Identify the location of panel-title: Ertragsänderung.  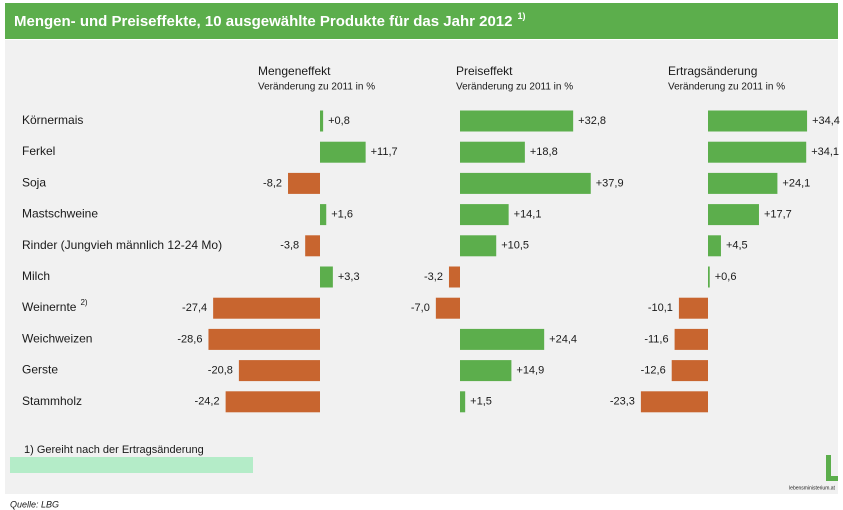
(712, 71).